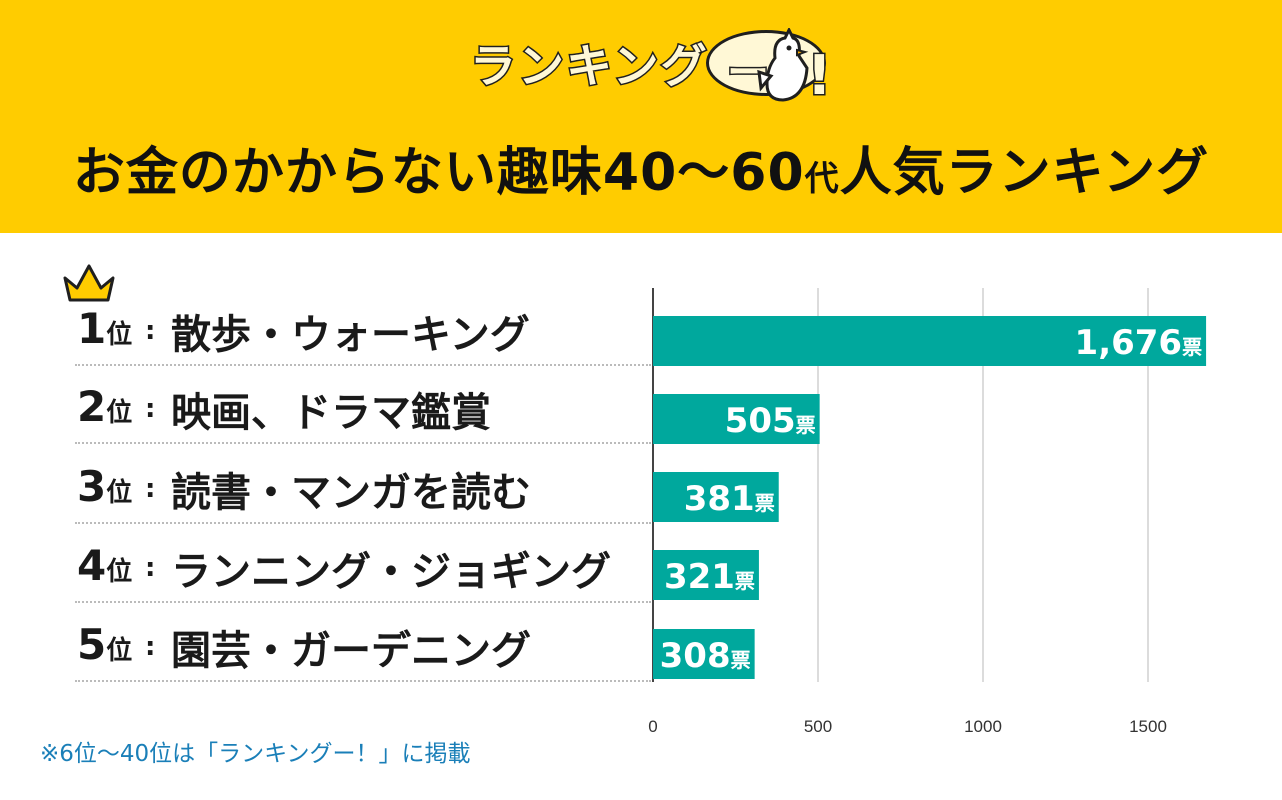 This screenshot has width=1282, height=800. What do you see at coordinates (105, 644) in the screenshot?
I see `rank-number: 5位` at bounding box center [105, 644].